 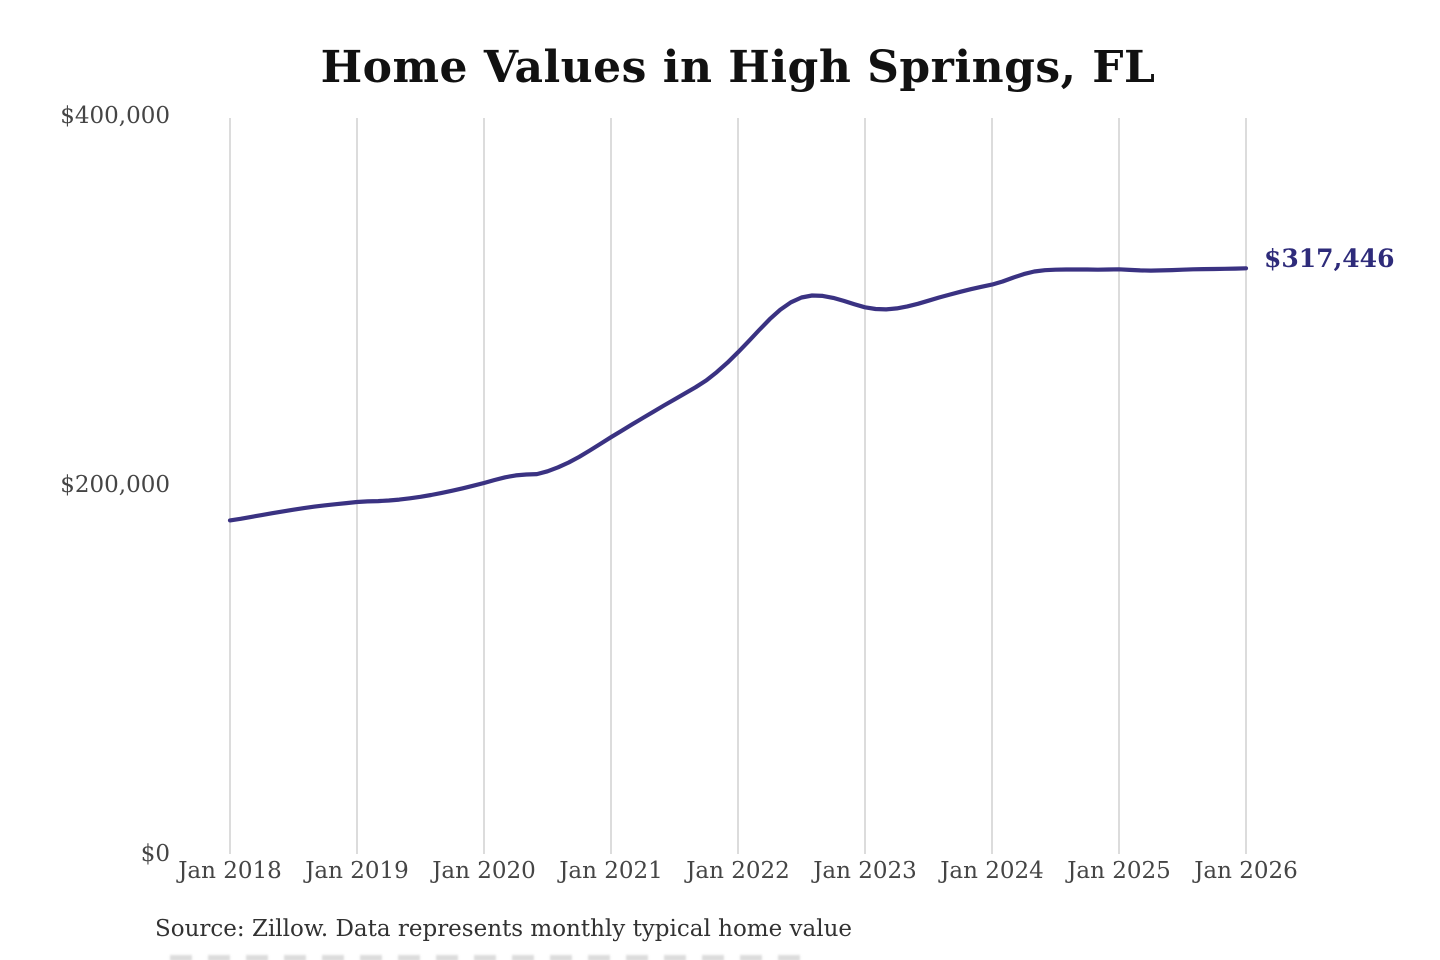 What do you see at coordinates (611, 871) in the screenshot?
I see `x-tick-label: Jan 2021` at bounding box center [611, 871].